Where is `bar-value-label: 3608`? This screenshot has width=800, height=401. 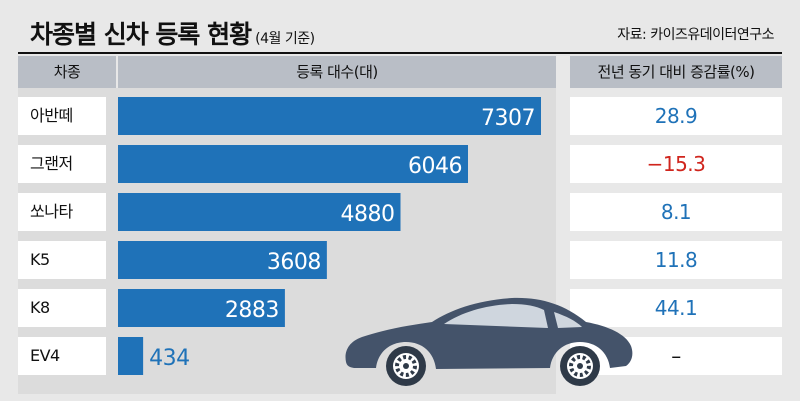
bar-value-label: 3608 is located at coordinates (294, 262).